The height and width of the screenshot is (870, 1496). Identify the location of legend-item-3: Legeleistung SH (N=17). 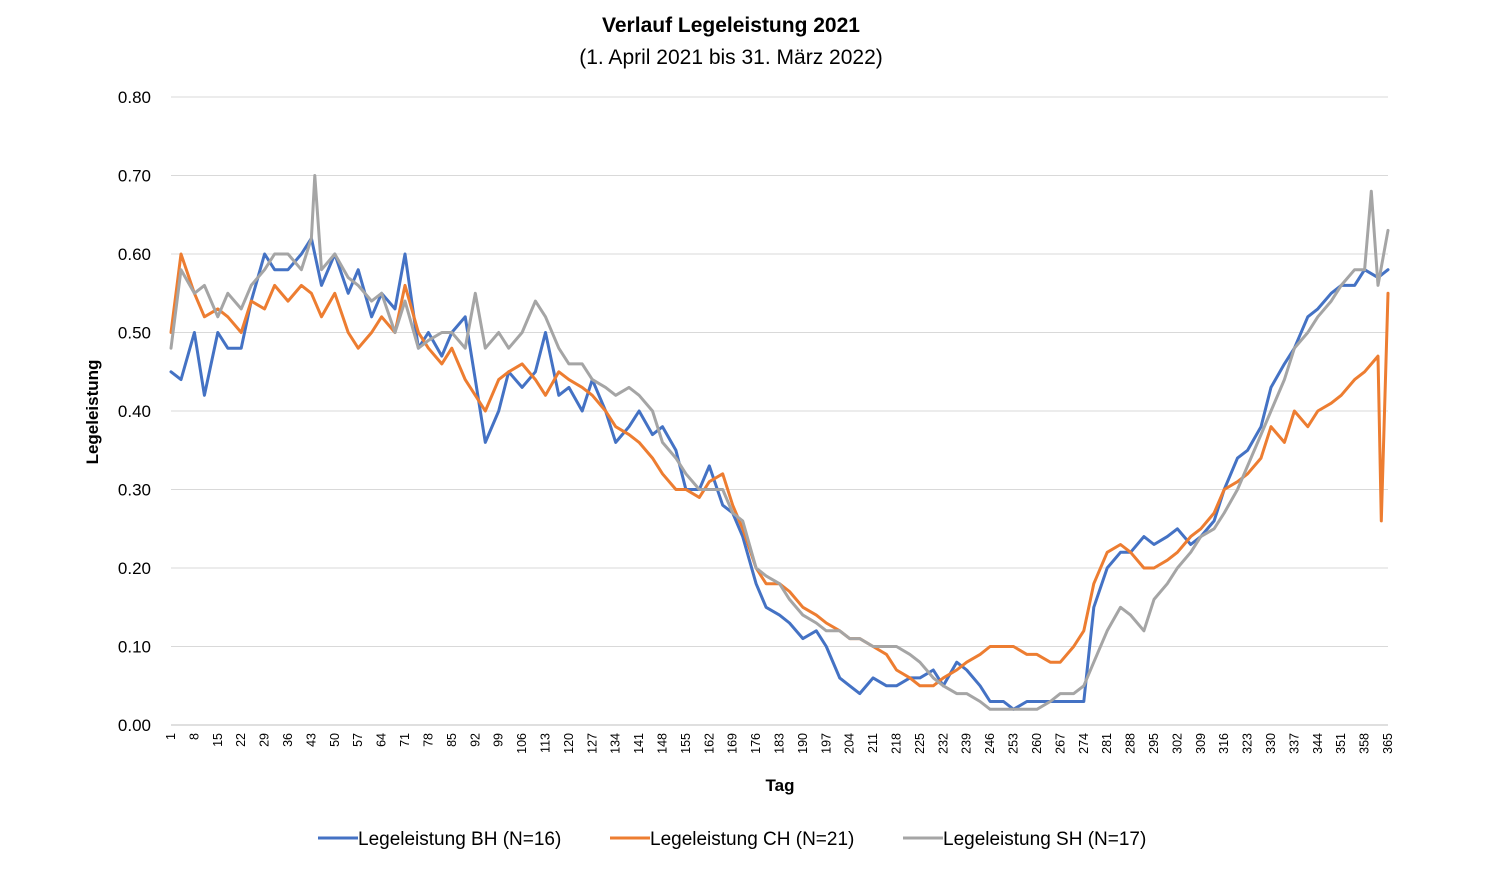
(1024, 839).